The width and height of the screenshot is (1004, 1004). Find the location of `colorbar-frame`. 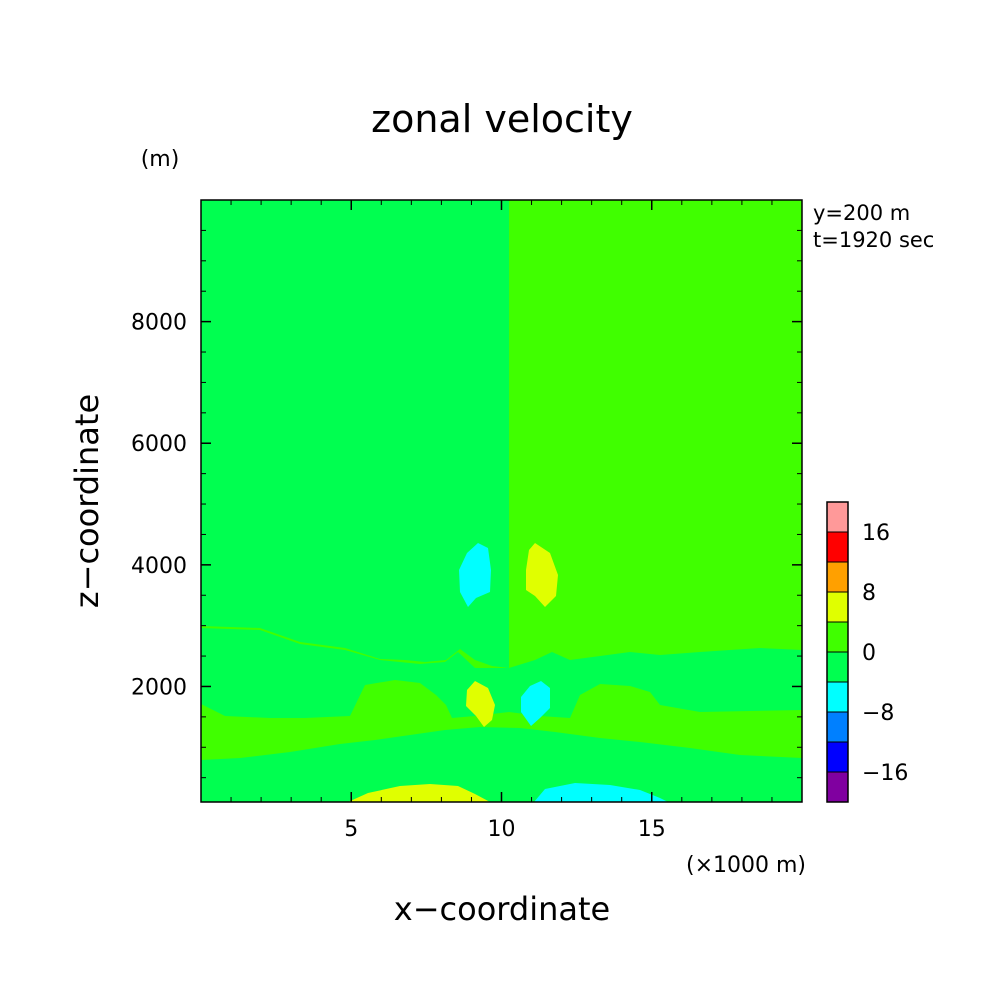

colorbar-frame is located at coordinates (837, 652).